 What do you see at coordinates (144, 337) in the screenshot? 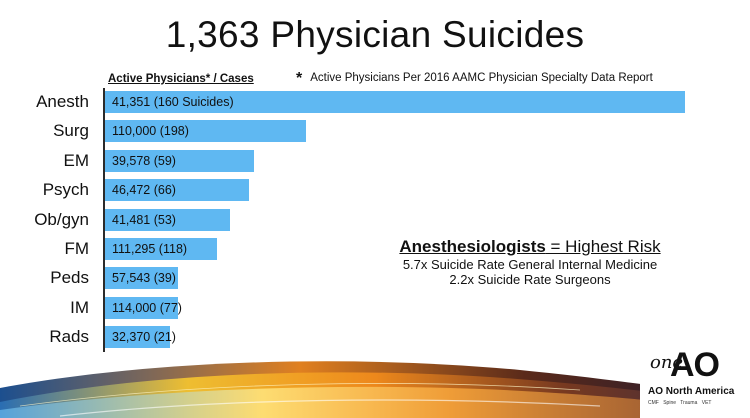
I see `bar-data-label: 32,370 (21)` at bounding box center [144, 337].